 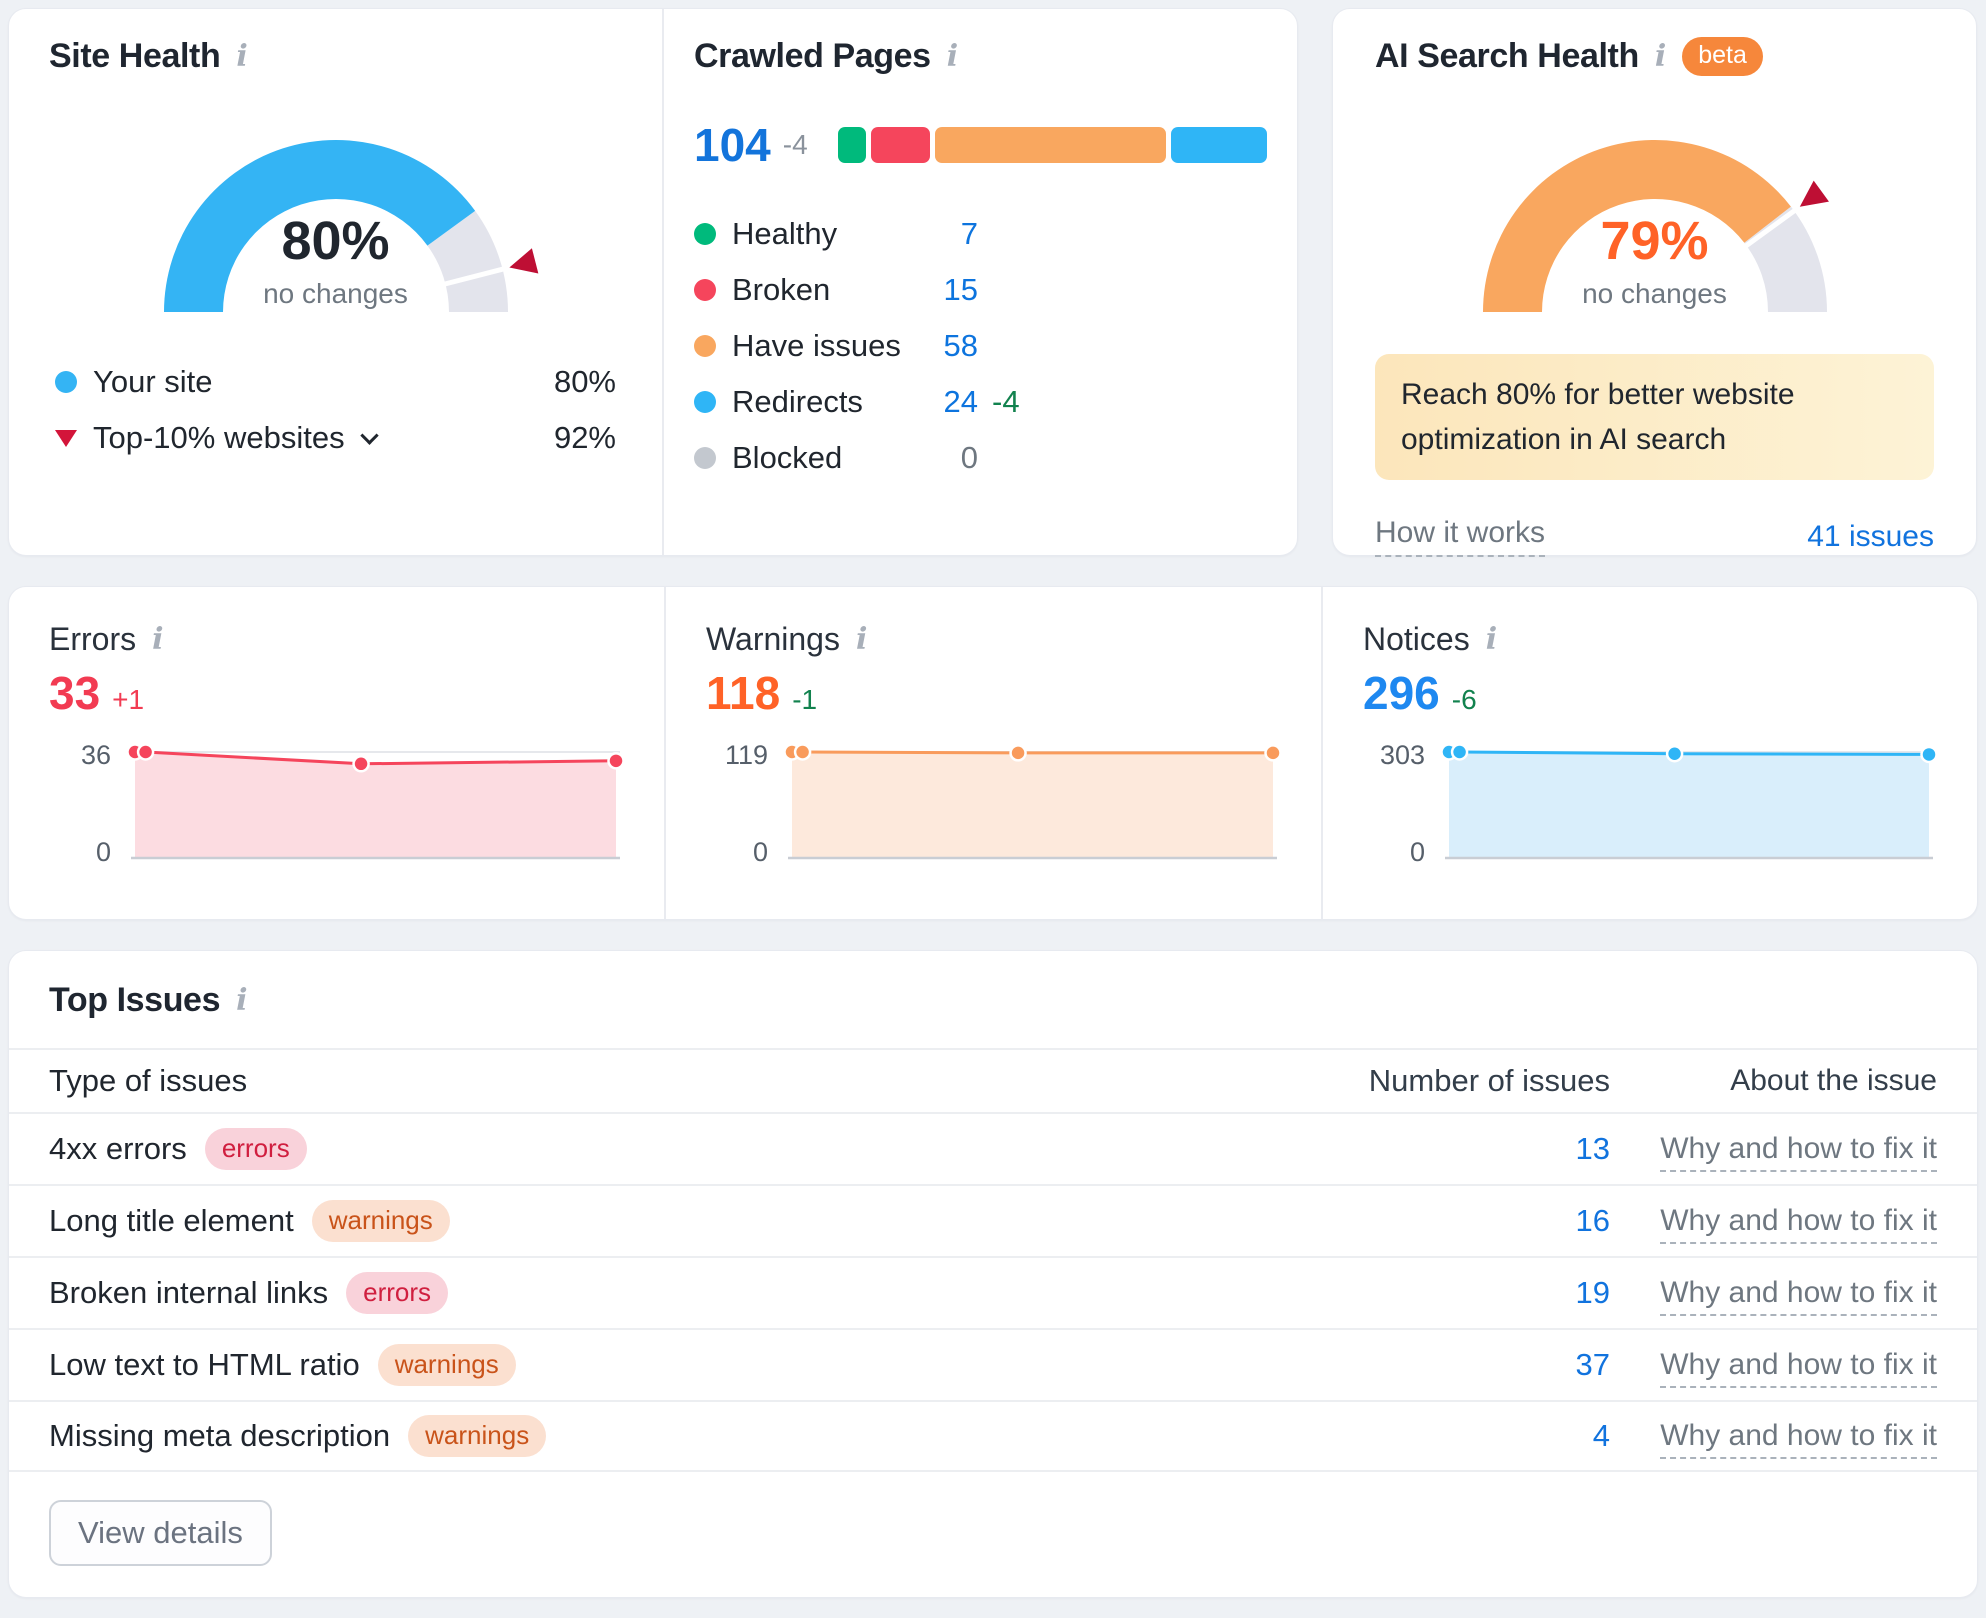 I want to click on warnings-count: 118, so click(x=743, y=693).